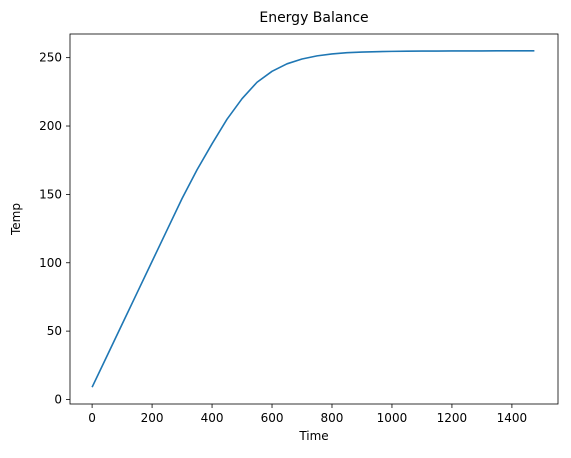 The width and height of the screenshot is (571, 458). I want to click on y-axis-ticks: 0 50 100 150 200 250, so click(54, 228).